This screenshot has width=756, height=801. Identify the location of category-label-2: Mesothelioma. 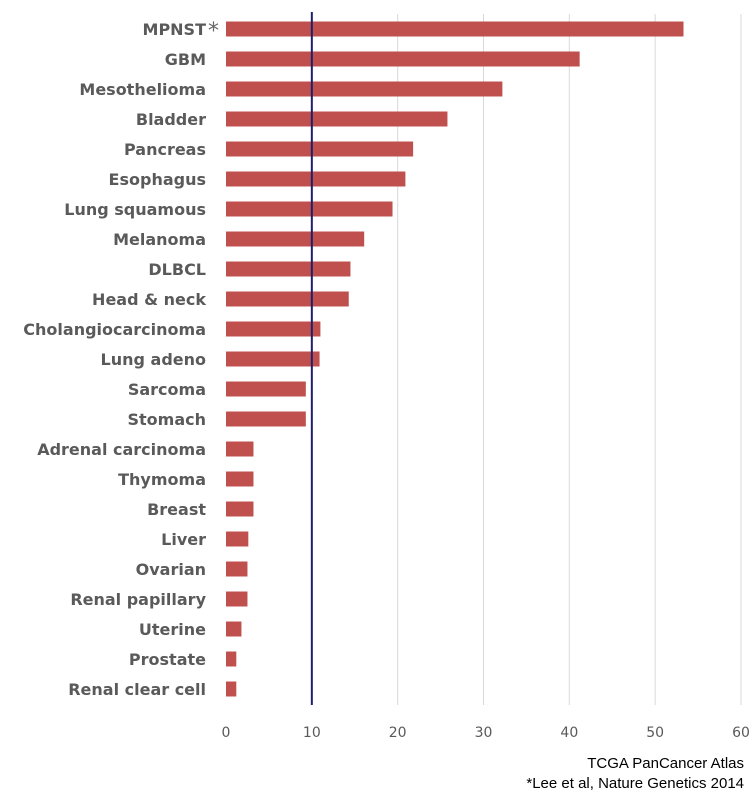
(142, 89).